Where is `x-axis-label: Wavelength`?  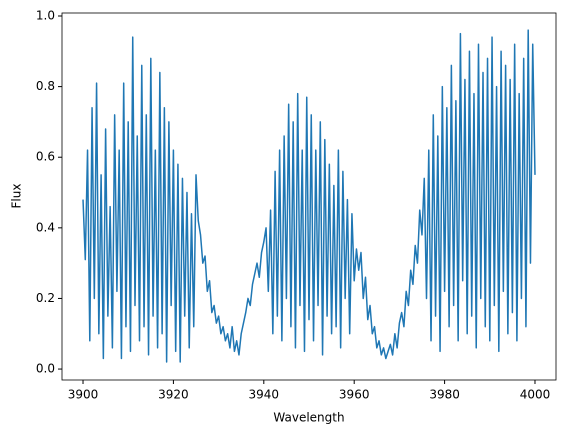 x-axis-label: Wavelength is located at coordinates (308, 418).